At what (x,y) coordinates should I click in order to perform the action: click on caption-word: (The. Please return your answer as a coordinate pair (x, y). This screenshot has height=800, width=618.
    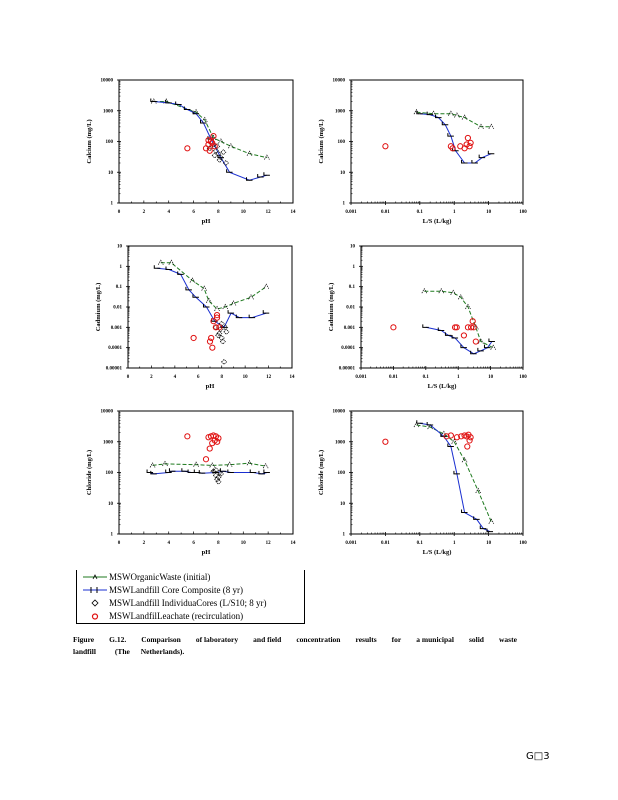
    Looking at the image, I should click on (122, 651).